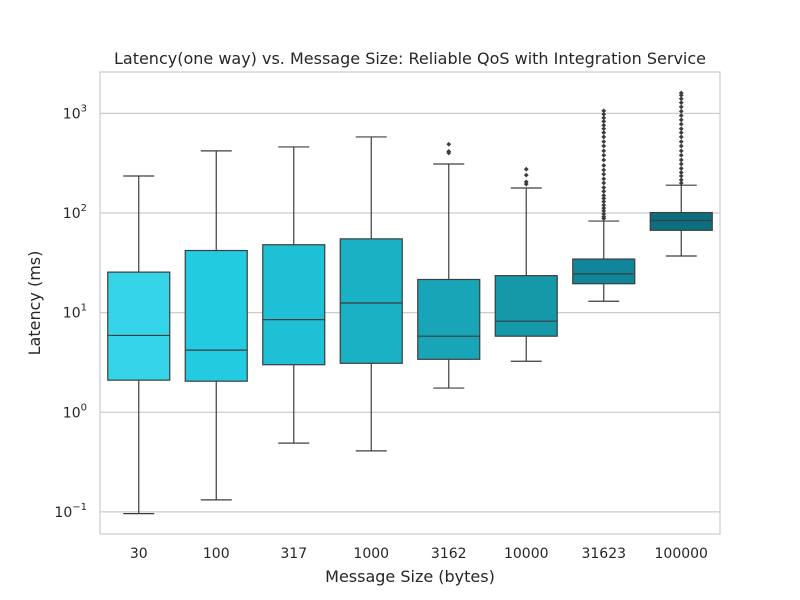 Image resolution: width=800 pixels, height=600 pixels. What do you see at coordinates (216, 554) in the screenshot?
I see `x-tick-label: 100` at bounding box center [216, 554].